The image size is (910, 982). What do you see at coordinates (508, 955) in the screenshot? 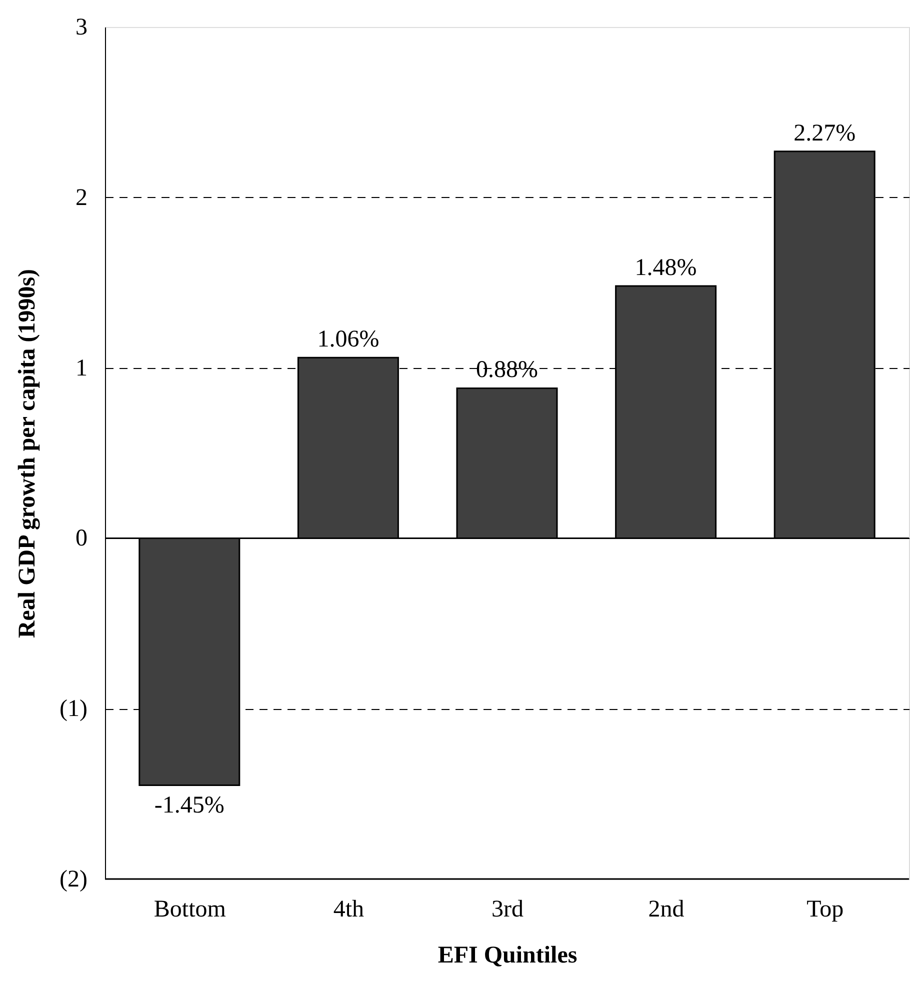
I see `x-axis-title: EFI Quintiles` at bounding box center [508, 955].